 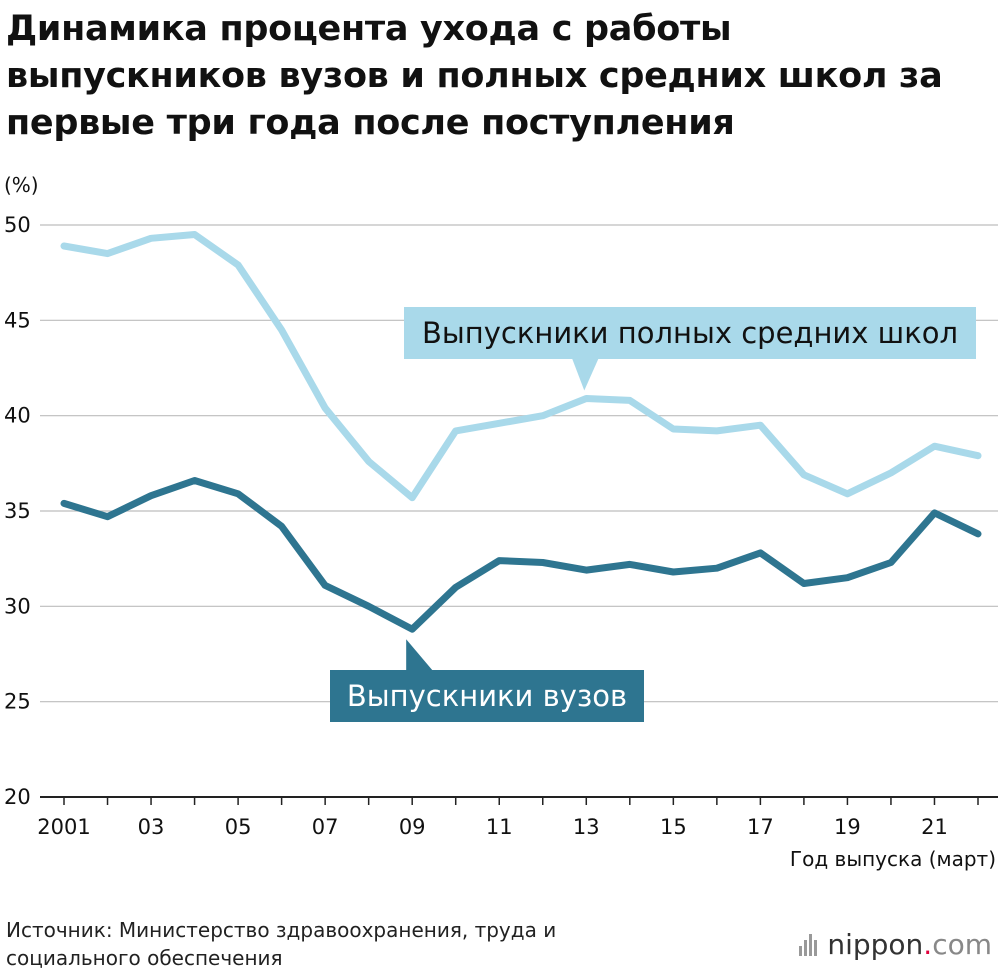 I want to click on x-tick-label: 05, so click(x=238, y=827).